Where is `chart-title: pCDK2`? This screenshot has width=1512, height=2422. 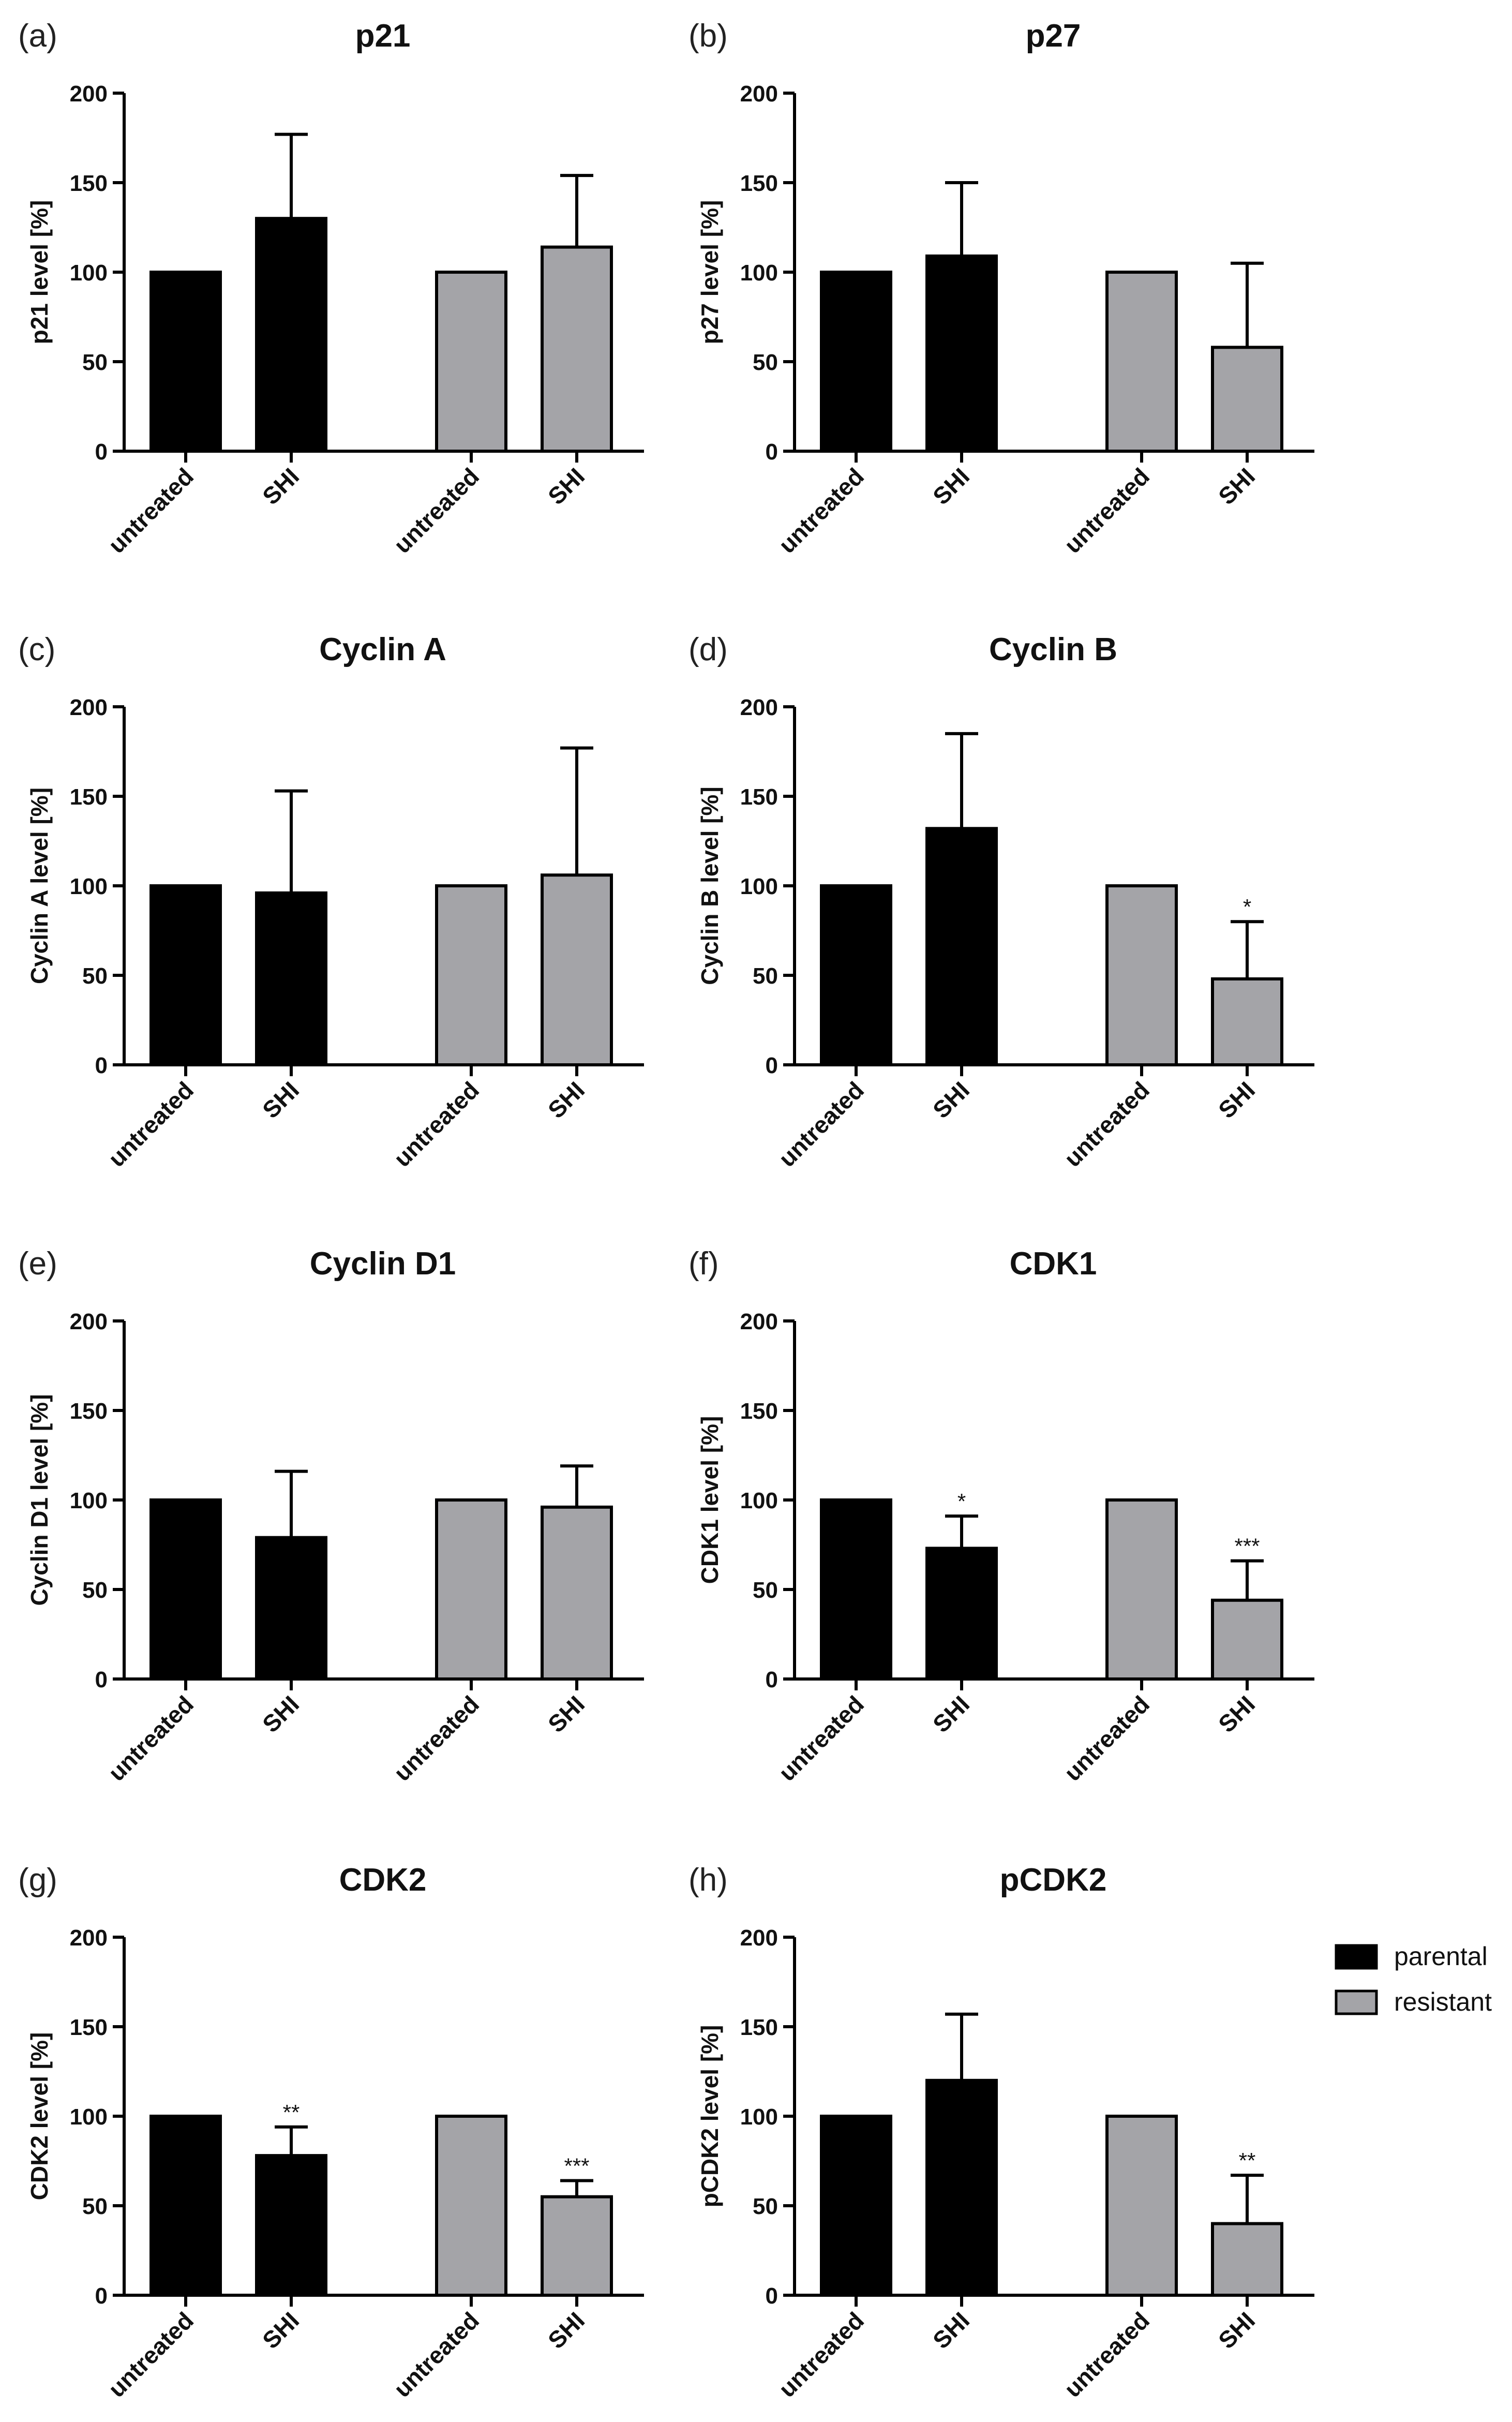 chart-title: pCDK2 is located at coordinates (1053, 1880).